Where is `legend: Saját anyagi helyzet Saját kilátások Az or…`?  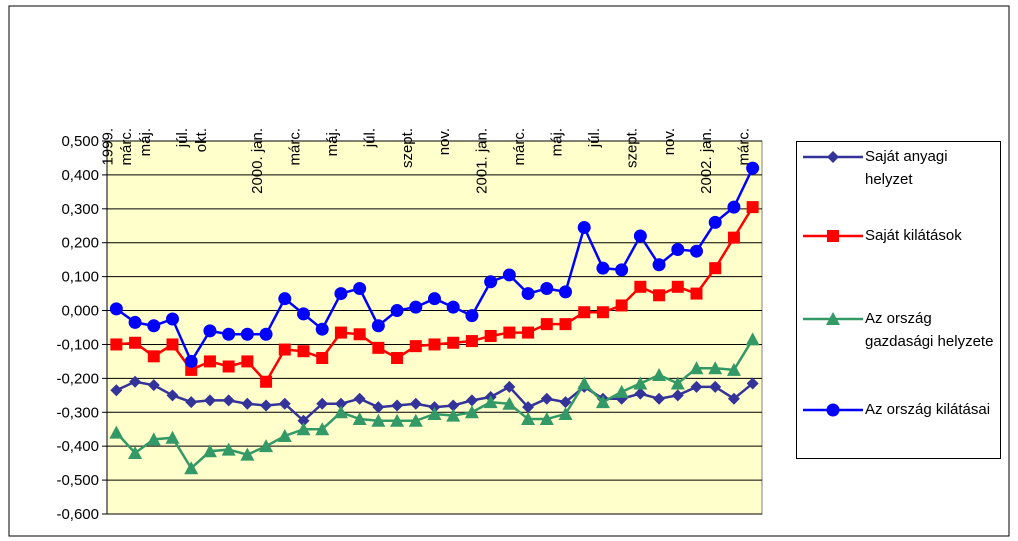 legend: Saját anyagi helyzet Saját kilátások Az or… is located at coordinates (898, 300).